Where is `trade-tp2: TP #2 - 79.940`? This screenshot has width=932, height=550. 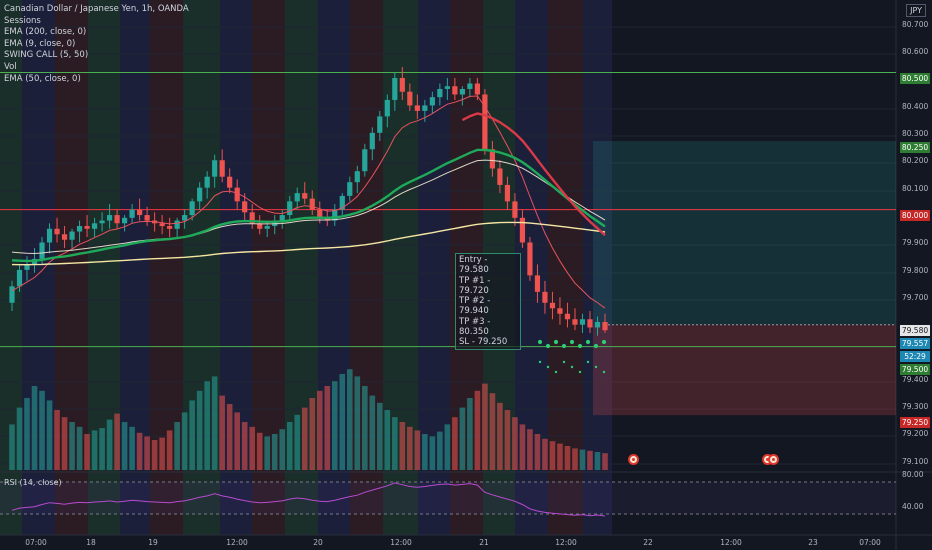 trade-tp2: TP #2 - 79.940 is located at coordinates (475, 306).